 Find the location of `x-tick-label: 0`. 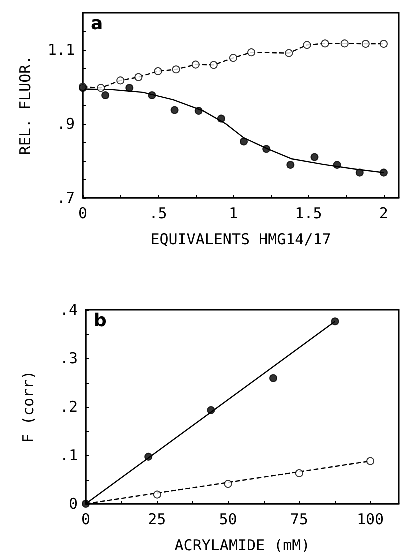

x-tick-label: 0 is located at coordinates (86, 519).